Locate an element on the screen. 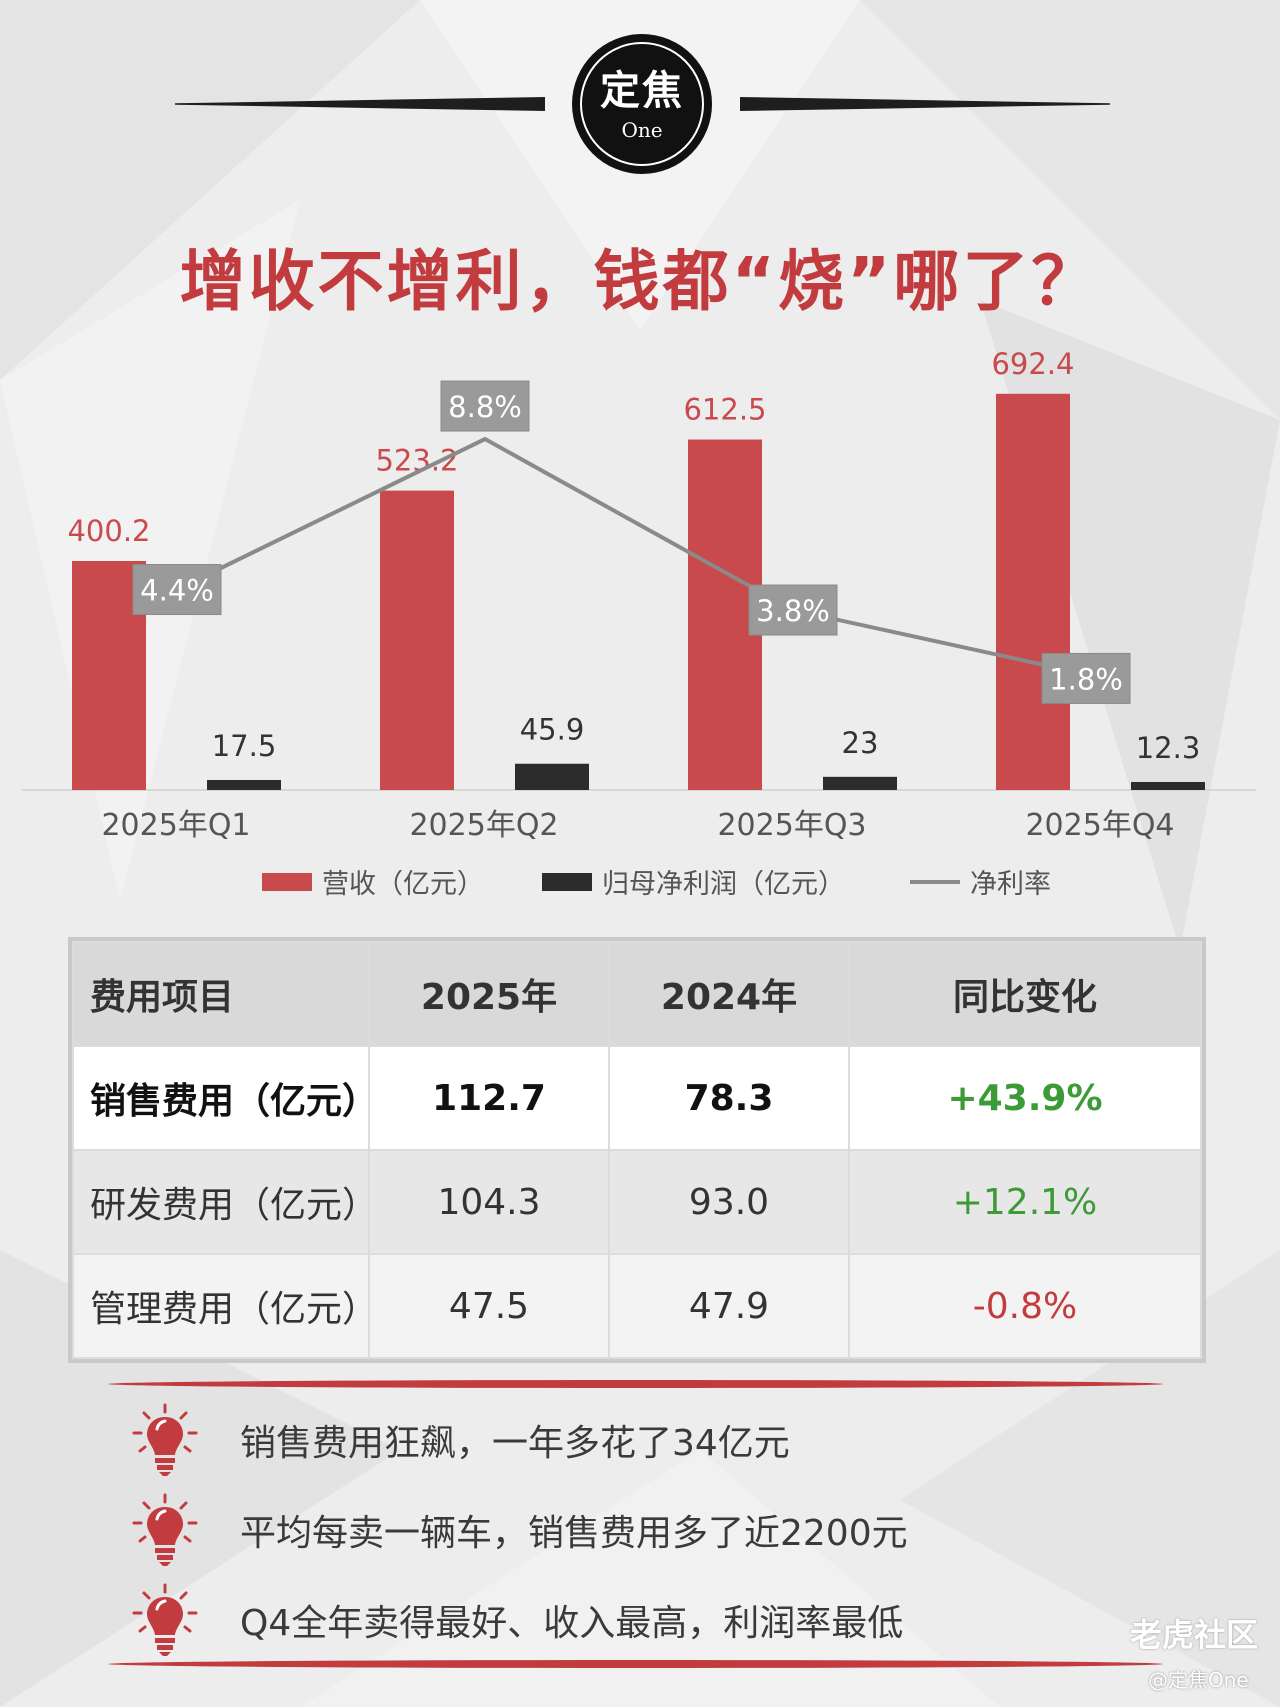  legend-item-profit: 归母净利润（亿元） is located at coordinates (693, 881).